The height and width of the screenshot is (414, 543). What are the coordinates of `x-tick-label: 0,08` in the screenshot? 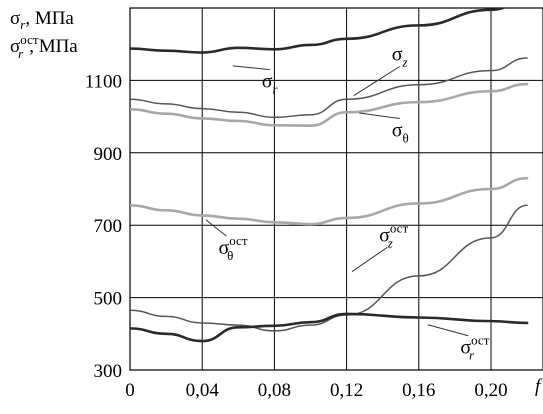 It's located at (274, 390).